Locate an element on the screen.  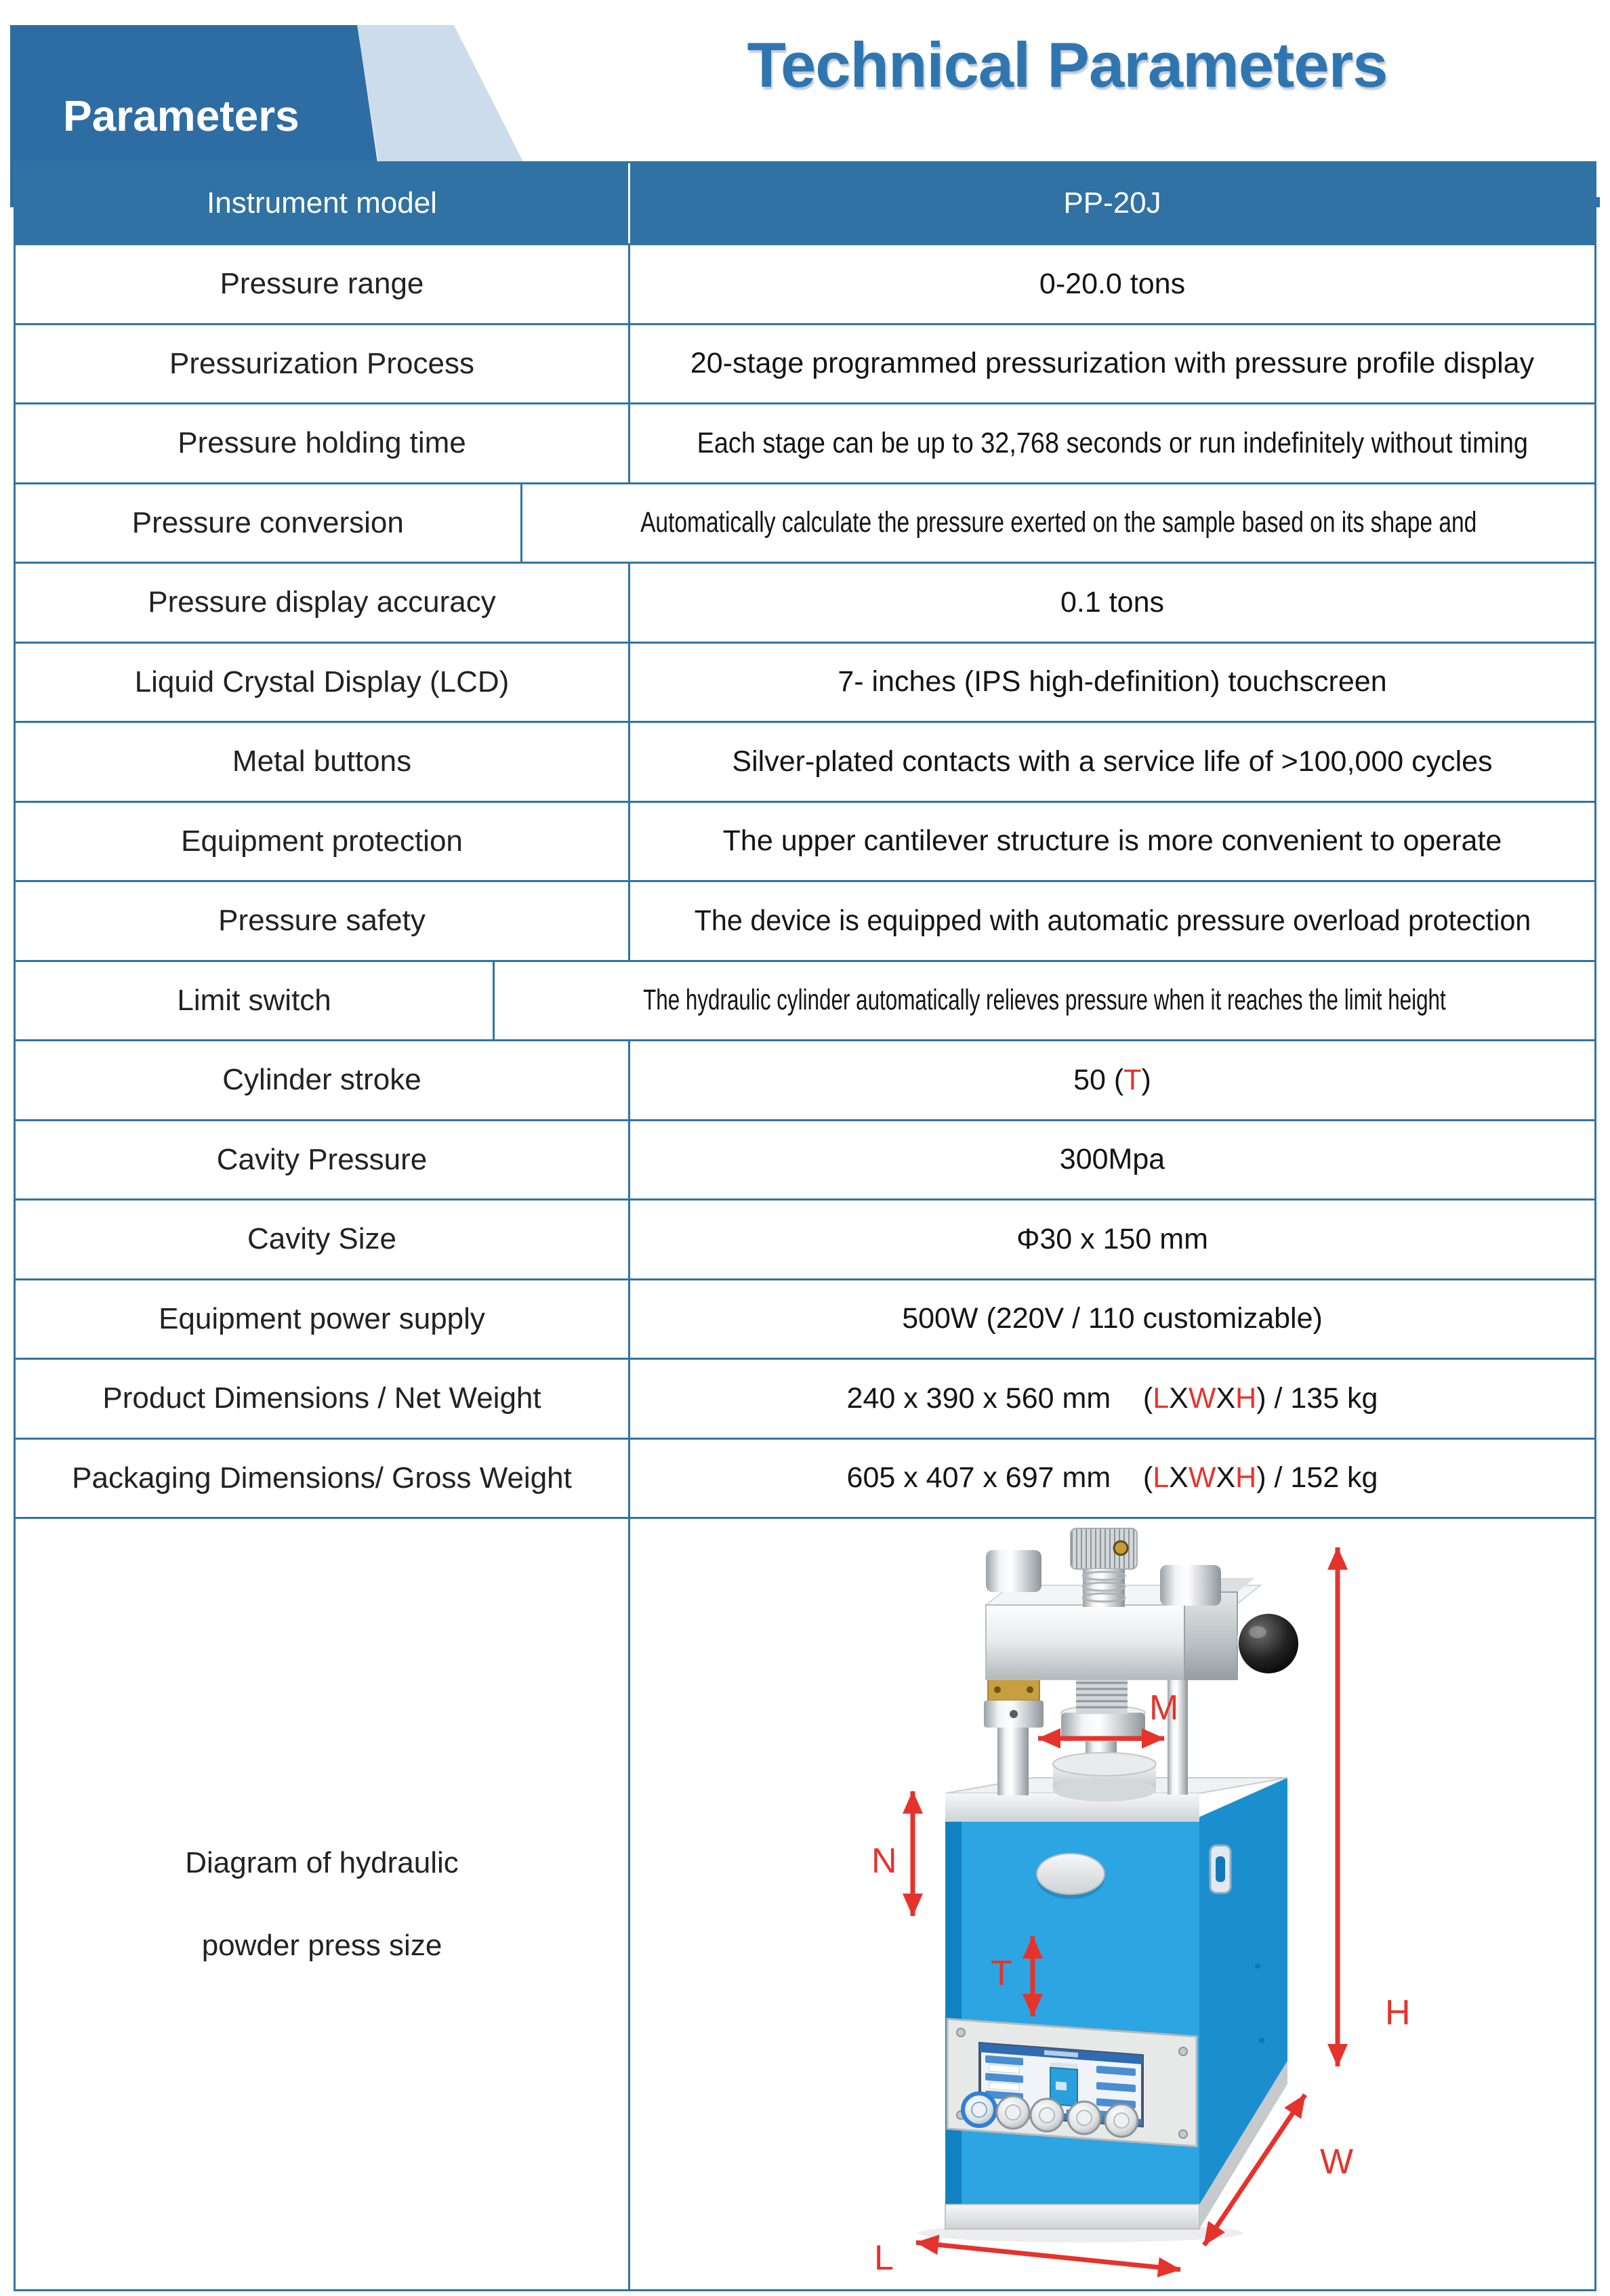
table-row: Pressure display accuracy 0.1 tons is located at coordinates (805, 602).